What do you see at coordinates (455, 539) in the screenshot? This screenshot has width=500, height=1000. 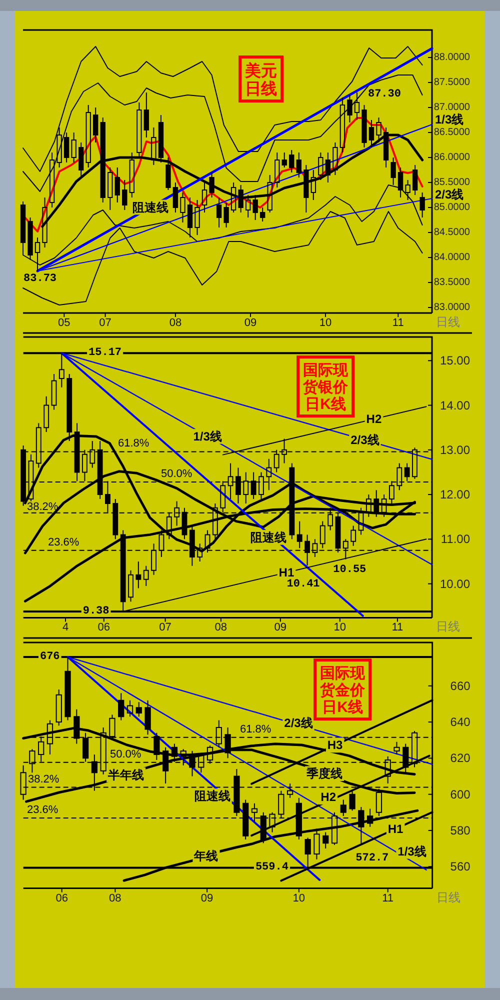 I see `y-tick-label: 11.00` at bounding box center [455, 539].